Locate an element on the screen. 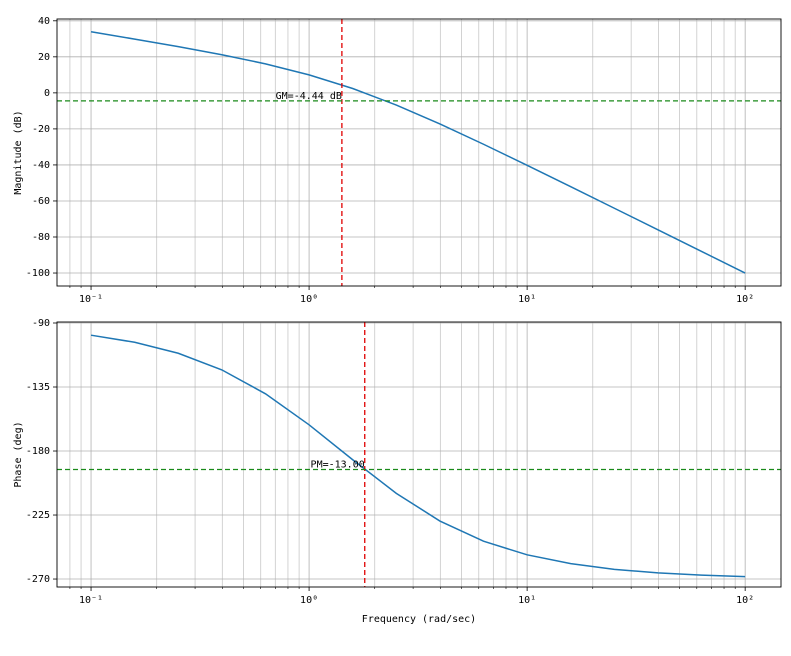 The height and width of the screenshot is (656, 791). annotation: PM=-13.00 is located at coordinates (338, 465).